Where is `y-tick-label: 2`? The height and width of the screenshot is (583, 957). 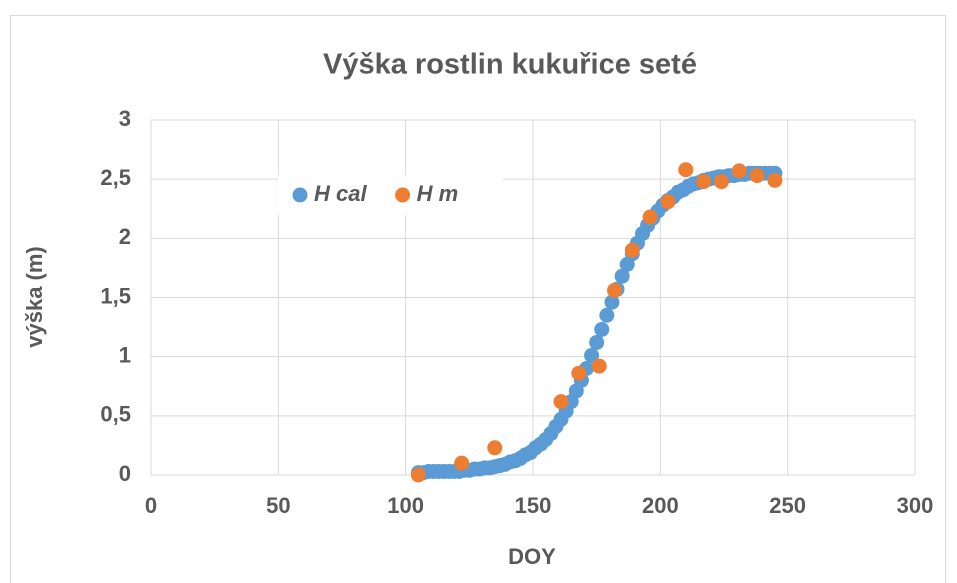
y-tick-label: 2 is located at coordinates (125, 236).